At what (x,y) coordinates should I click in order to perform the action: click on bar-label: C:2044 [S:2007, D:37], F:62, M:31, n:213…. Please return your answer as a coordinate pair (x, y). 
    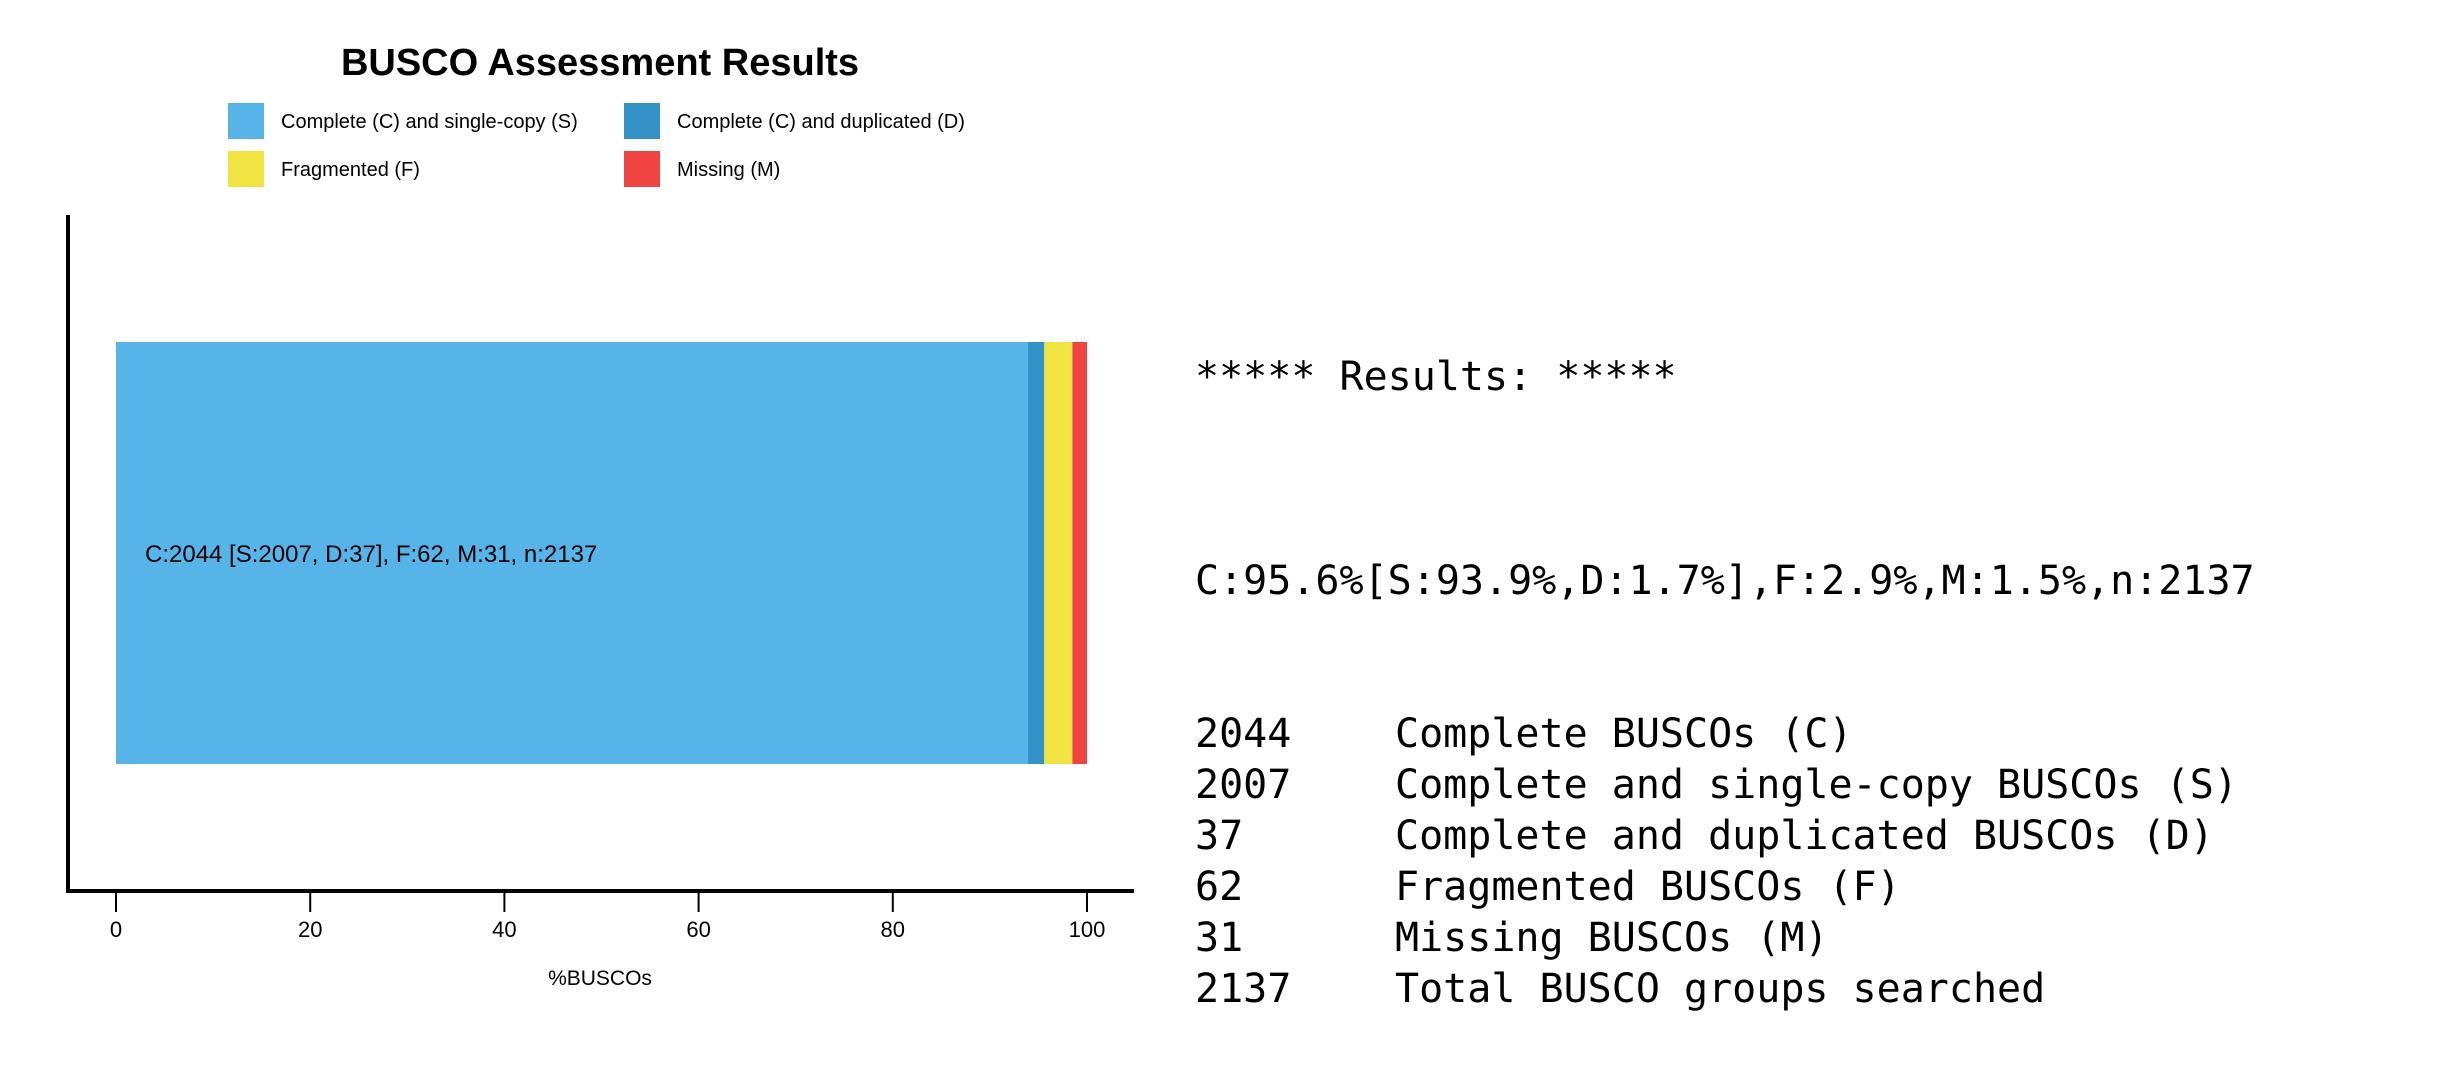
    Looking at the image, I should click on (371, 554).